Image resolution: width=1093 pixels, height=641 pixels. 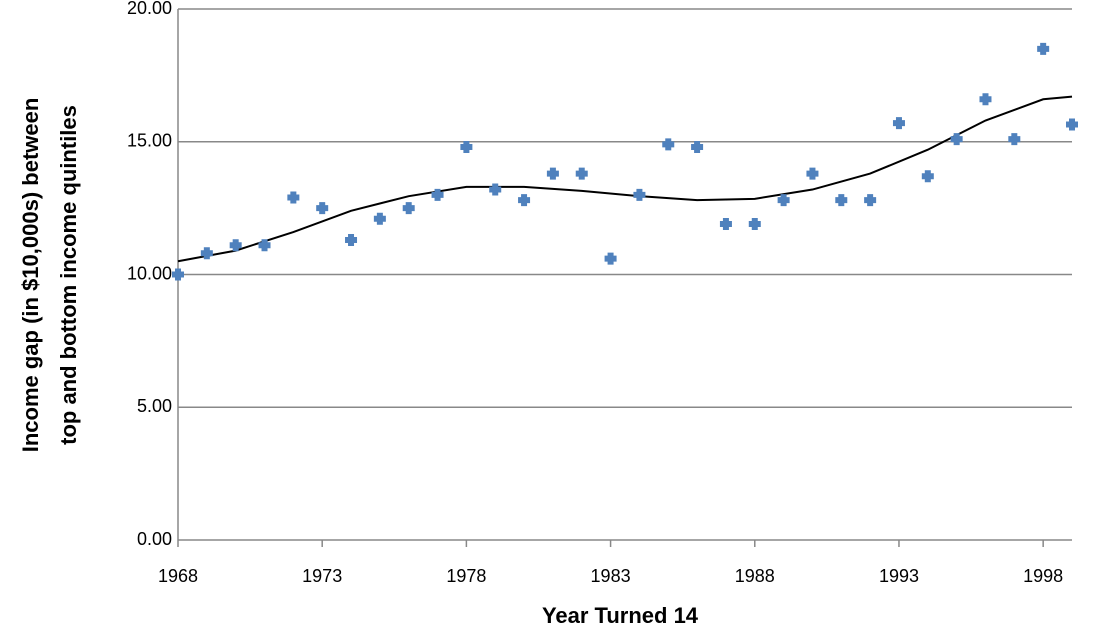 I want to click on x-tick-label: 1968, so click(x=178, y=576).